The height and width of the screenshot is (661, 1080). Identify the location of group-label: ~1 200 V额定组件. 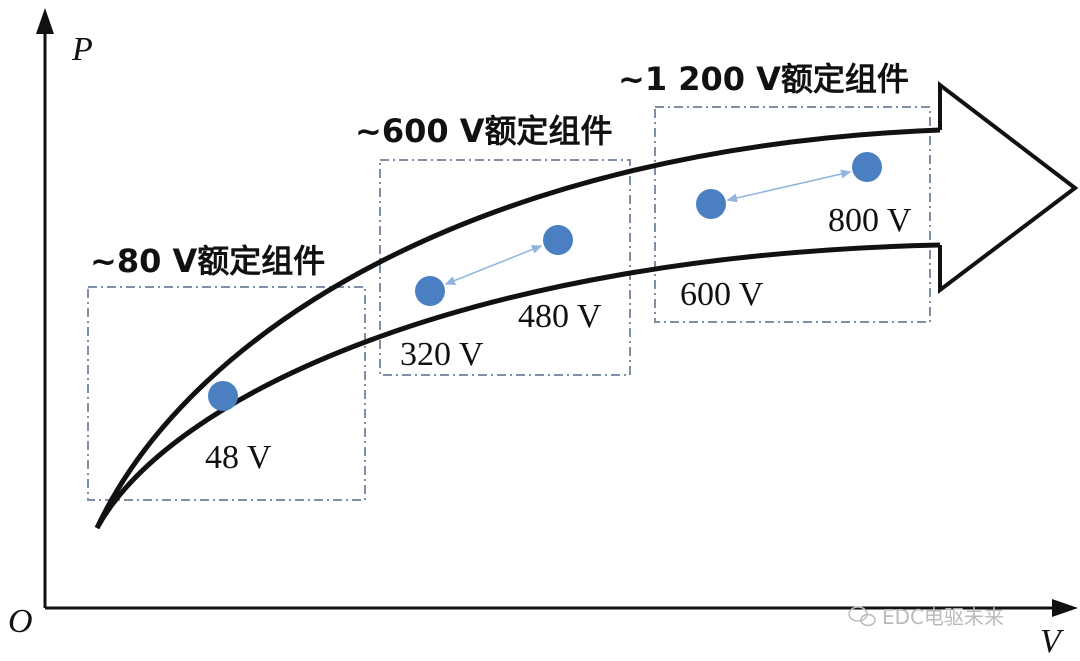
(763, 79).